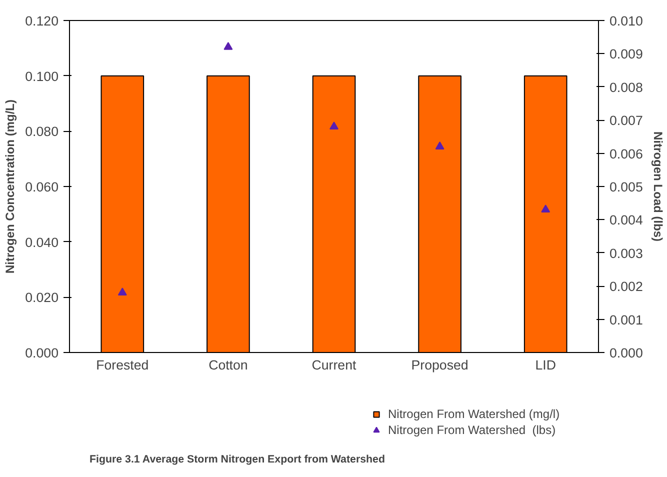  What do you see at coordinates (122, 365) in the screenshot?
I see `x-tick-label: Forested` at bounding box center [122, 365].